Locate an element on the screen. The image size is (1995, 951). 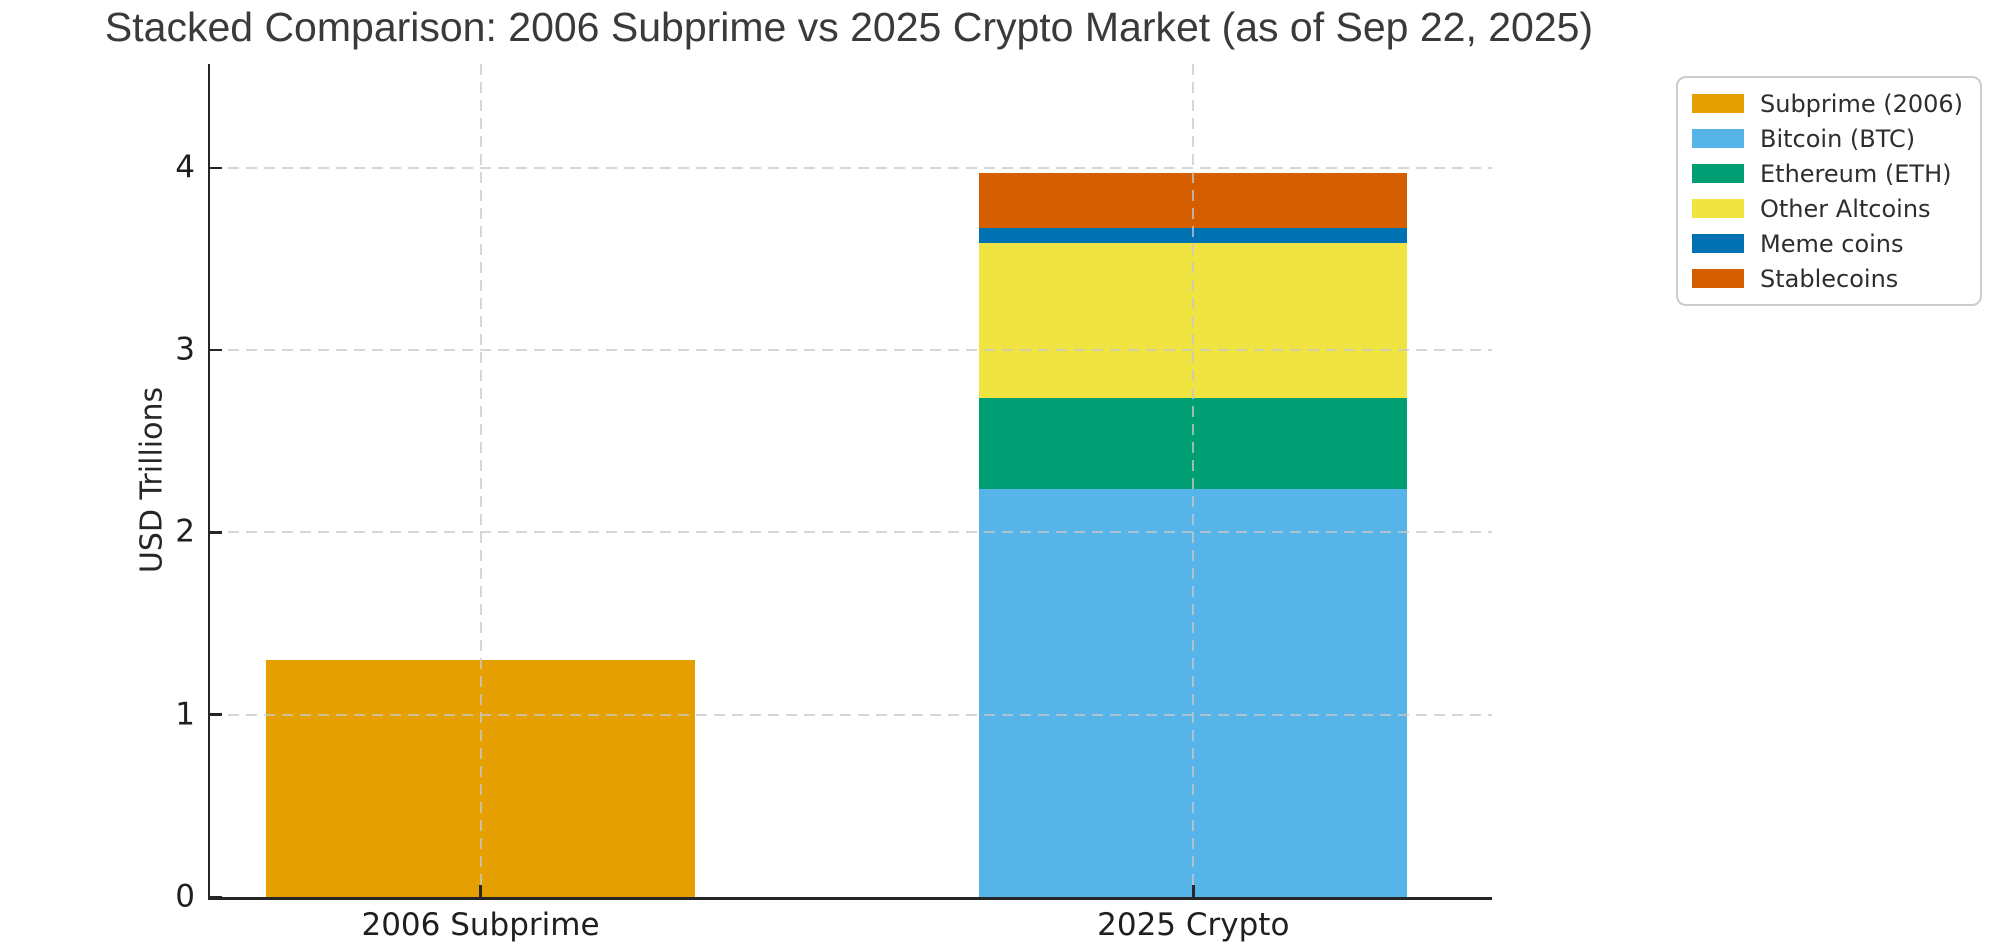
legend-item: Subprime (2006) is located at coordinates (1829, 103).